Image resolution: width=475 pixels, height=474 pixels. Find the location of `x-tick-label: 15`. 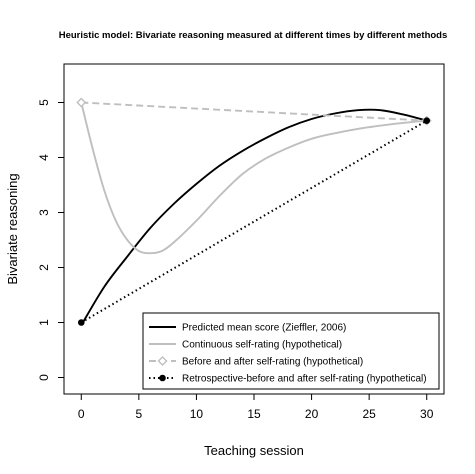

x-tick-label: 15 is located at coordinates (254, 414).